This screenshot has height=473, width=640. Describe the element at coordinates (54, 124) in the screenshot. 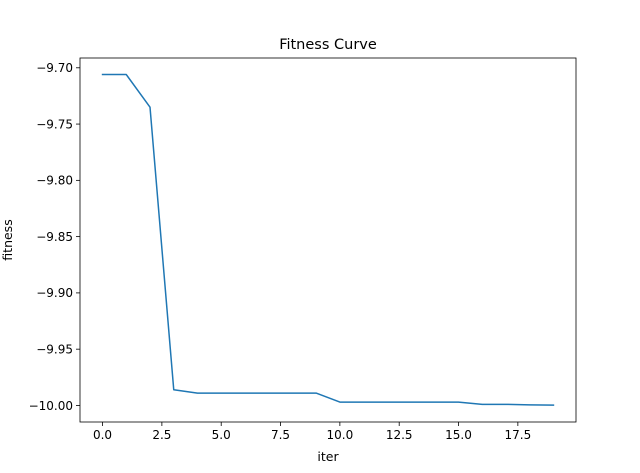

I see `y-tick-label: −9.75` at that location.